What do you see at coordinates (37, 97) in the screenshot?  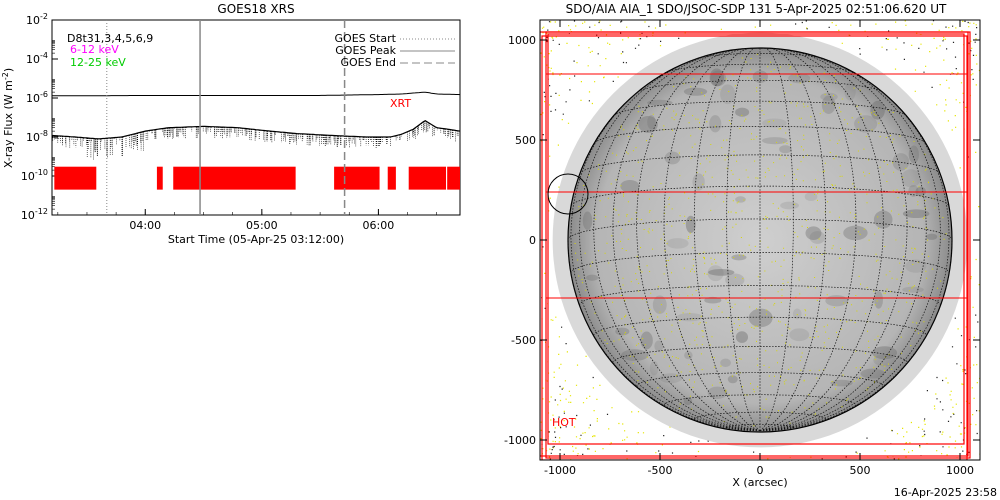 I see `goes-y-tick-label: 10⁻⁶` at bounding box center [37, 97].